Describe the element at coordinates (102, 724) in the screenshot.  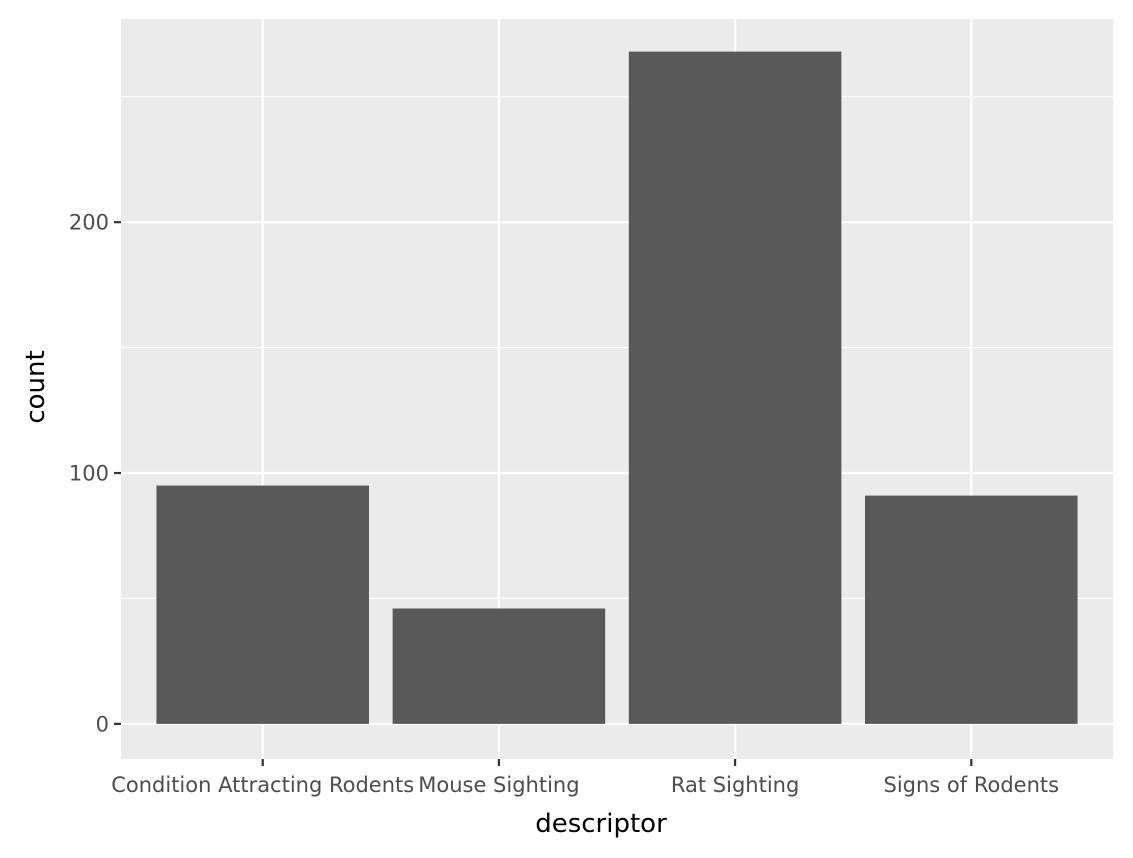
I see `y-tick-label-0: 0` at that location.